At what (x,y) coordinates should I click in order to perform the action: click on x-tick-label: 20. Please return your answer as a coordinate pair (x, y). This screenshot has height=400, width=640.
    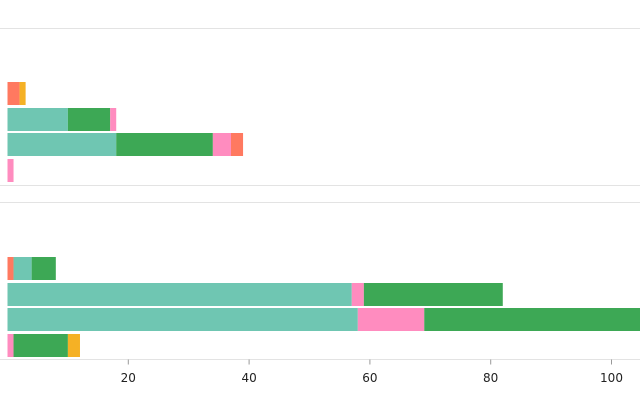
    Looking at the image, I should click on (128, 378).